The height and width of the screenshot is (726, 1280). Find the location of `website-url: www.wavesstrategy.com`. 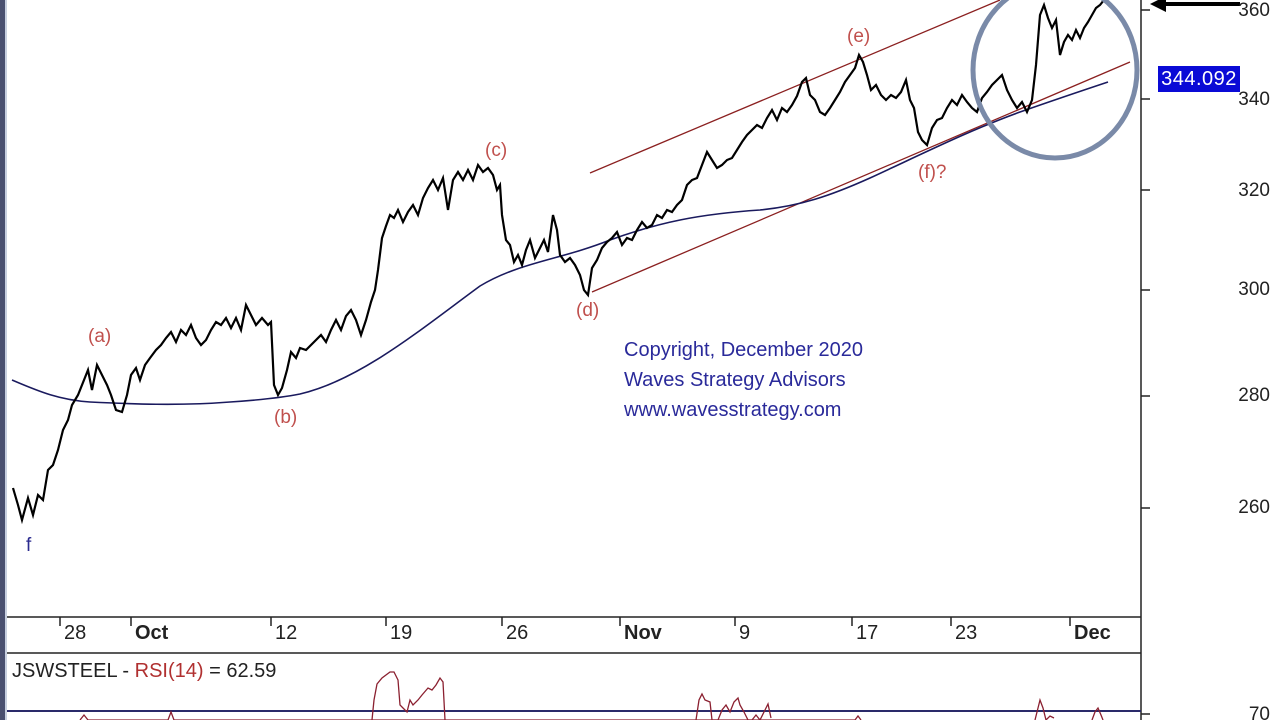

website-url: www.wavesstrategy.com is located at coordinates (733, 410).